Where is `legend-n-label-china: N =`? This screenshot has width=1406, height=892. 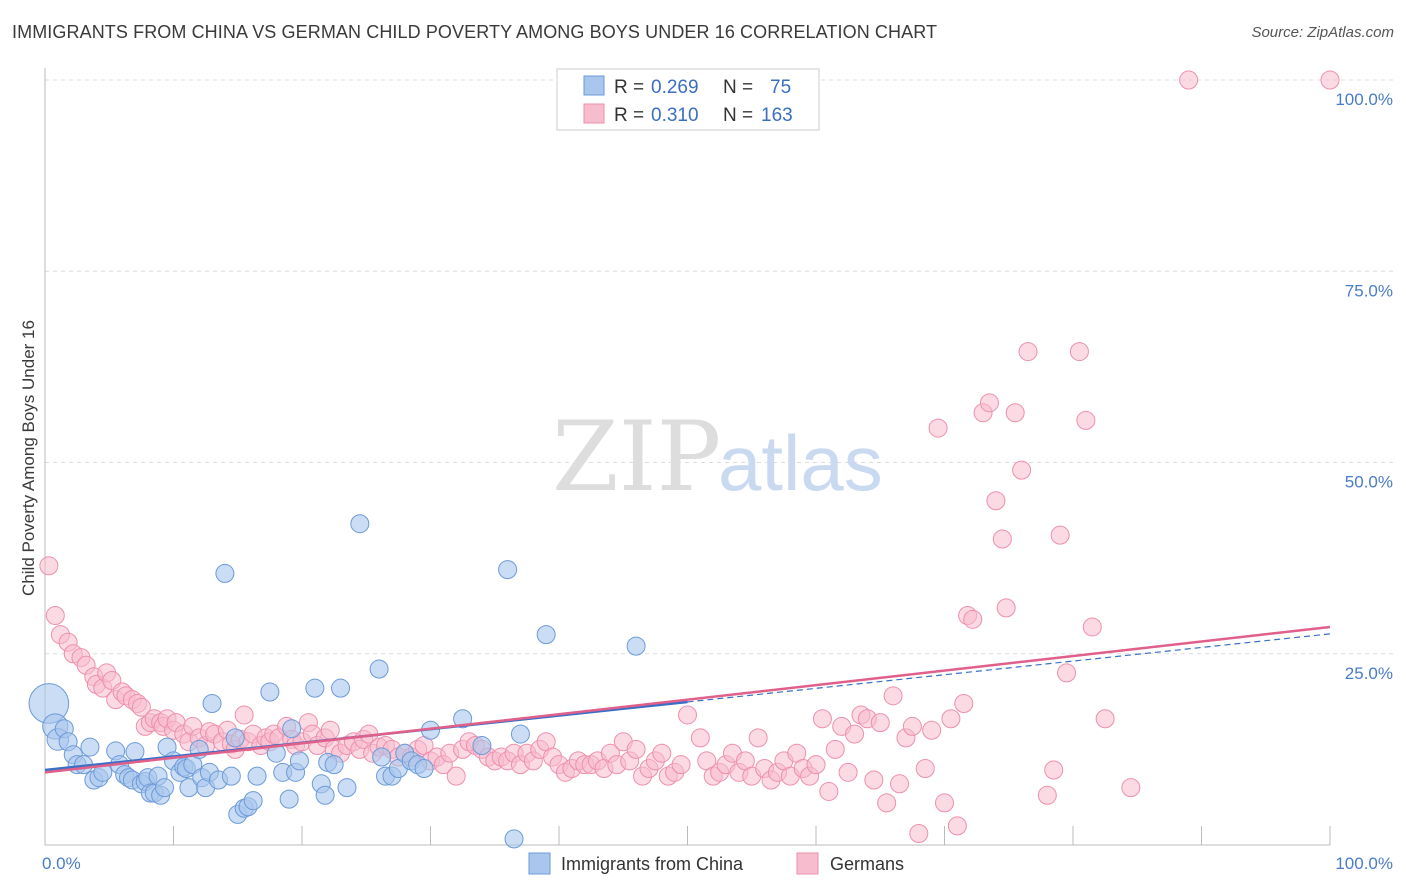
legend-n-label-china: N = is located at coordinates (738, 87).